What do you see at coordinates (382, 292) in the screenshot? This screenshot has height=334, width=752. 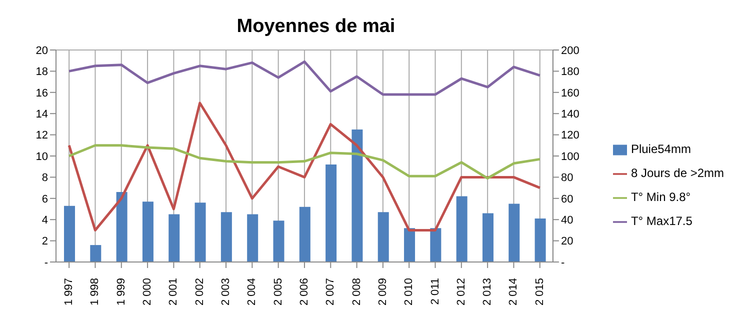 I see `x-tick-label: 2 009` at bounding box center [382, 292].